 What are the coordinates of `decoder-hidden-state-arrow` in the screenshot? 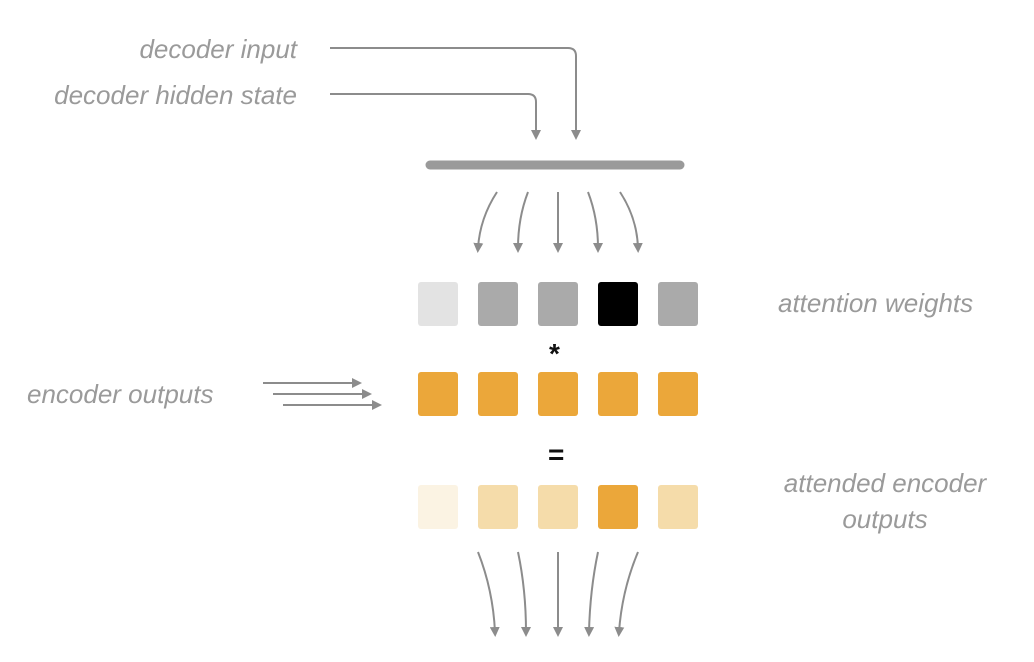 It's located at (435, 116).